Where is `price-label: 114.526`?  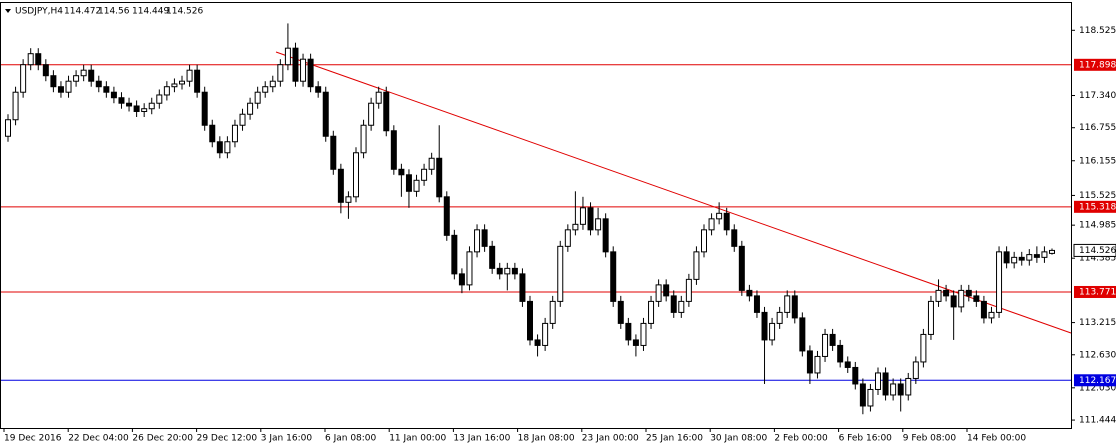
price-label: 114.526 is located at coordinates (1097, 251).